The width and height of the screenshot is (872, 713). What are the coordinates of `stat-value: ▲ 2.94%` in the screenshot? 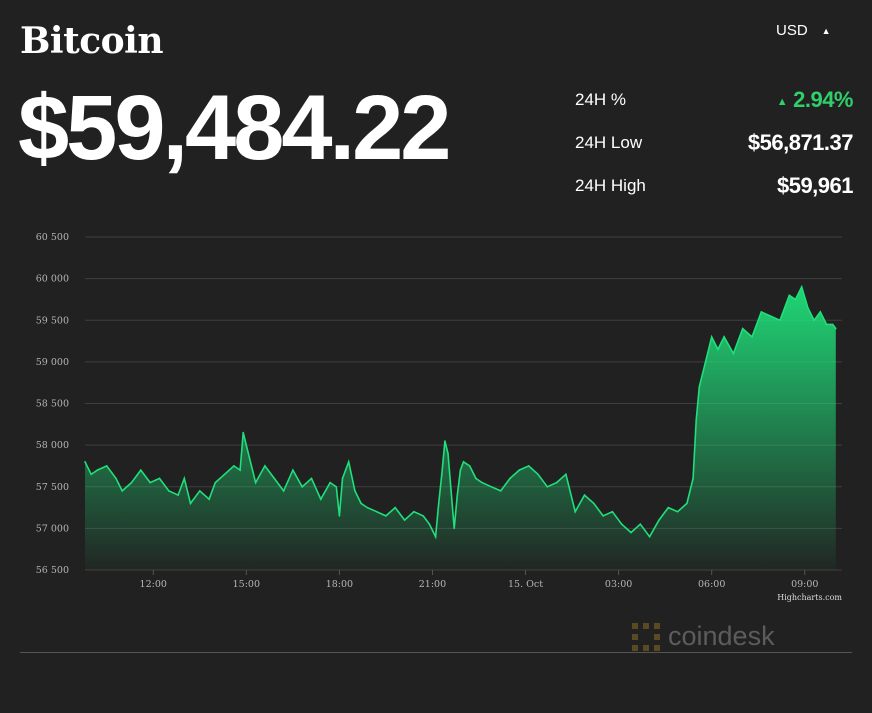 It's located at (815, 99).